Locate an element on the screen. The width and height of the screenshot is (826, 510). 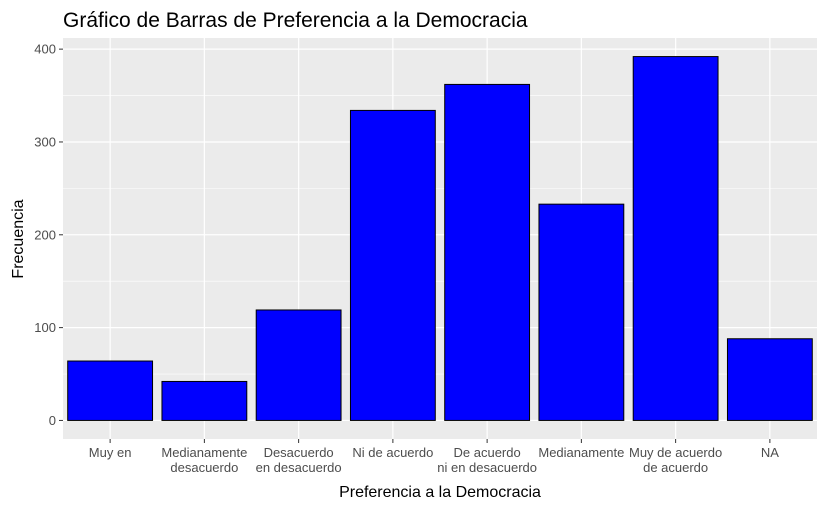
x-tick-label: NA is located at coordinates (770, 452).